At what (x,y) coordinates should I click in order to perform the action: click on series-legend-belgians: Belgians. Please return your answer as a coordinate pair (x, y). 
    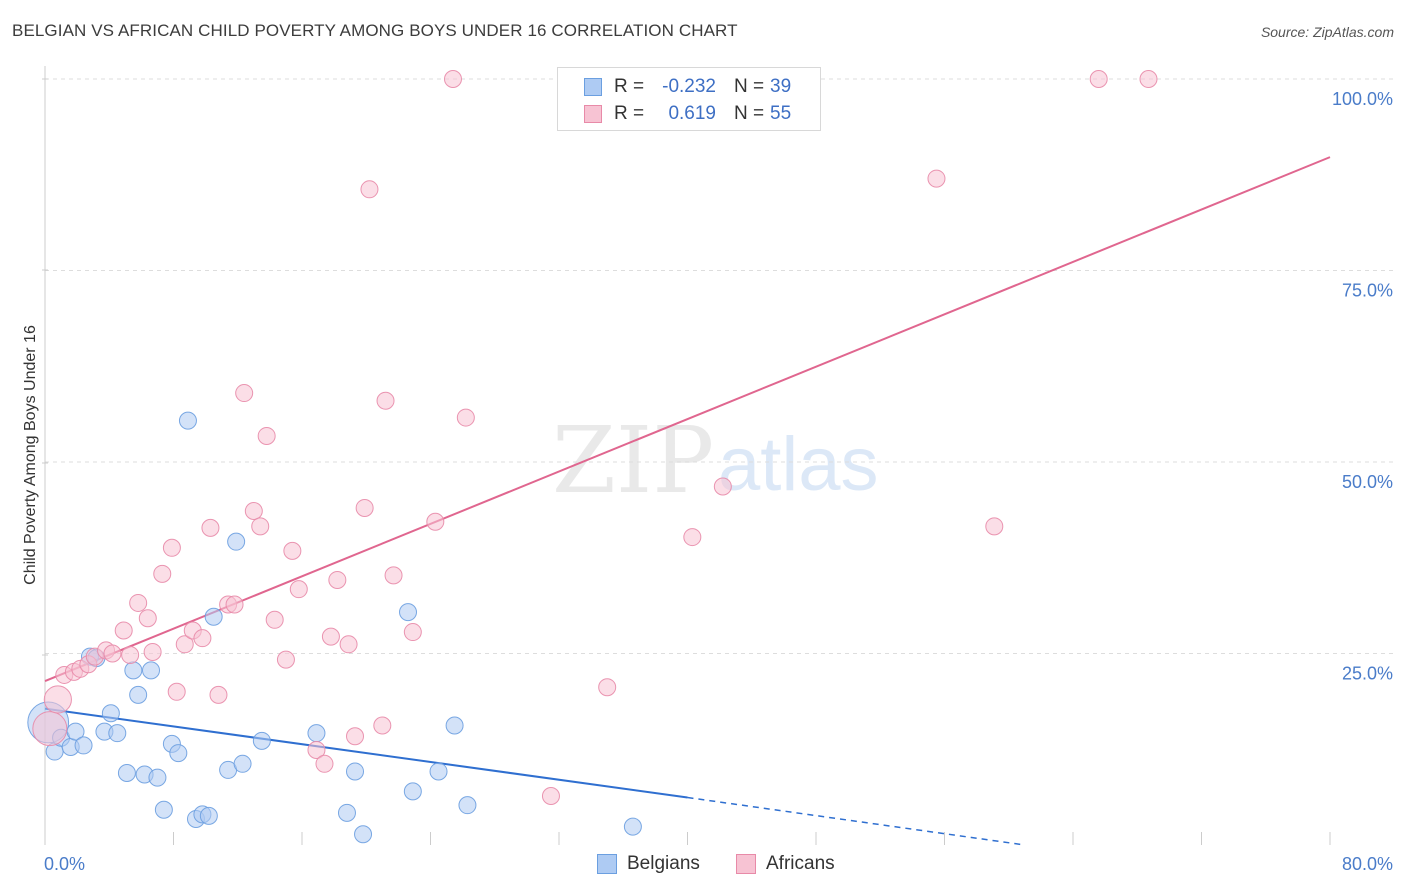
    Looking at the image, I should click on (657, 865).